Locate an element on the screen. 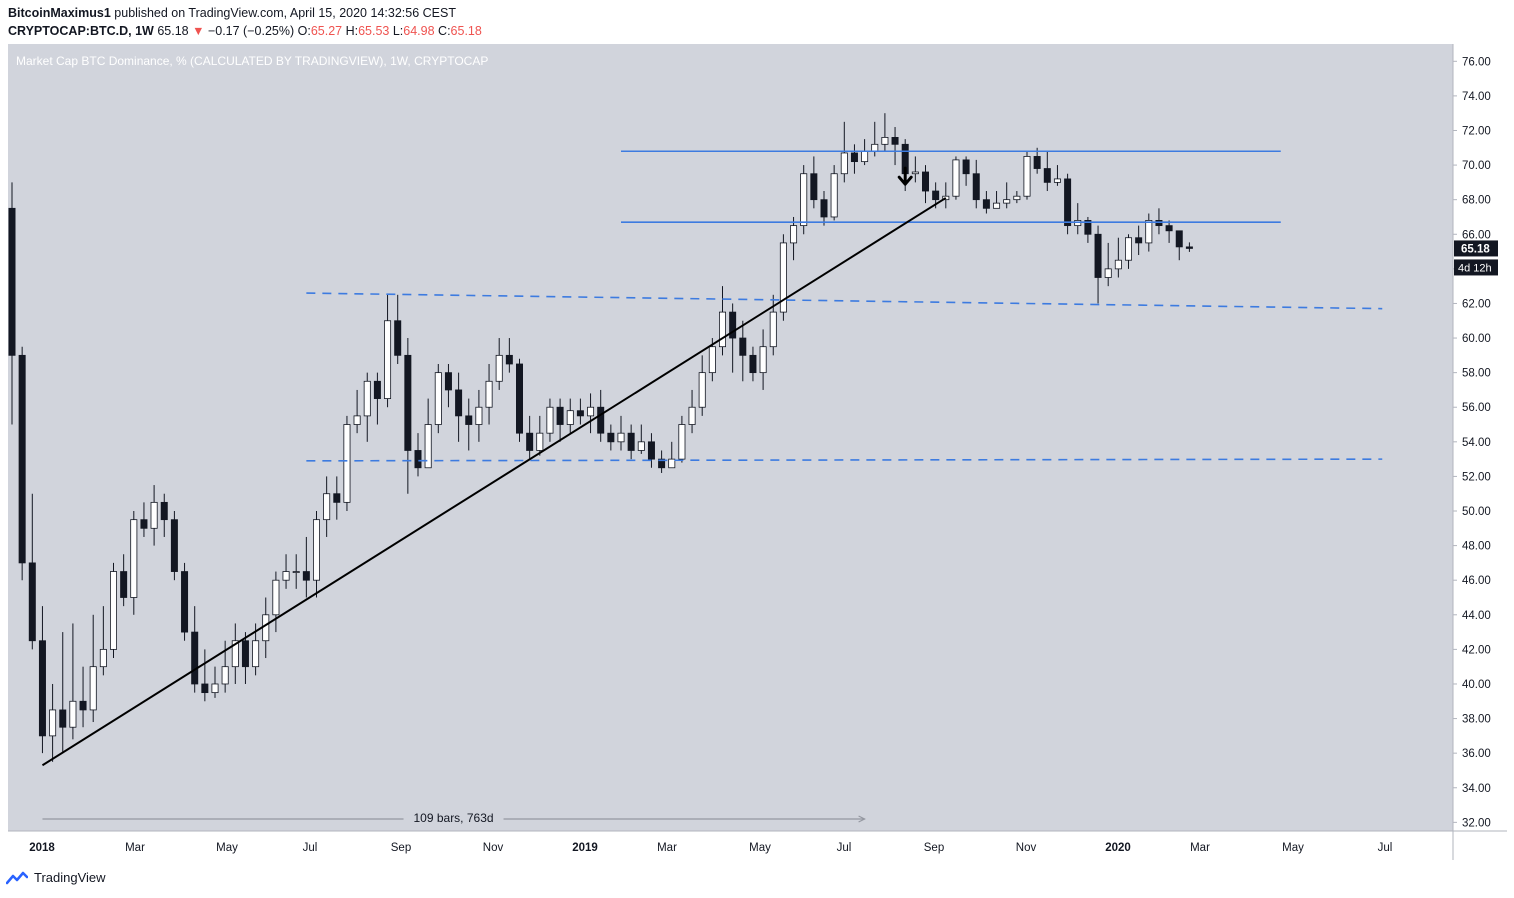 Image resolution: width=1514 pixels, height=898 pixels. y-tick-label: 46.00 is located at coordinates (1476, 581).